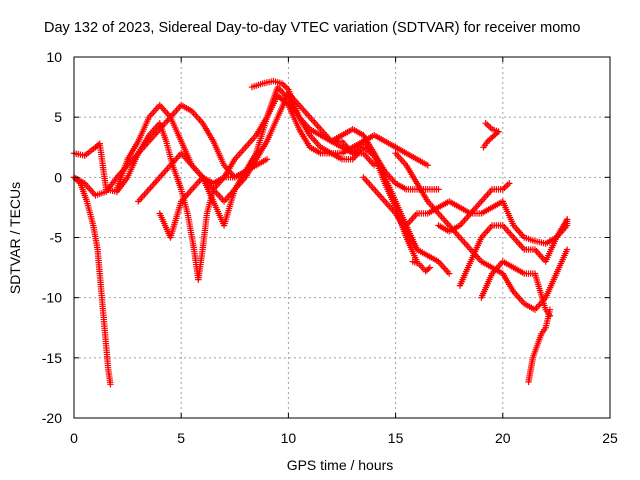 The image size is (640, 480). Describe the element at coordinates (15, 238) in the screenshot. I see `y-axis-label: SDTVAR / TECUs` at that location.